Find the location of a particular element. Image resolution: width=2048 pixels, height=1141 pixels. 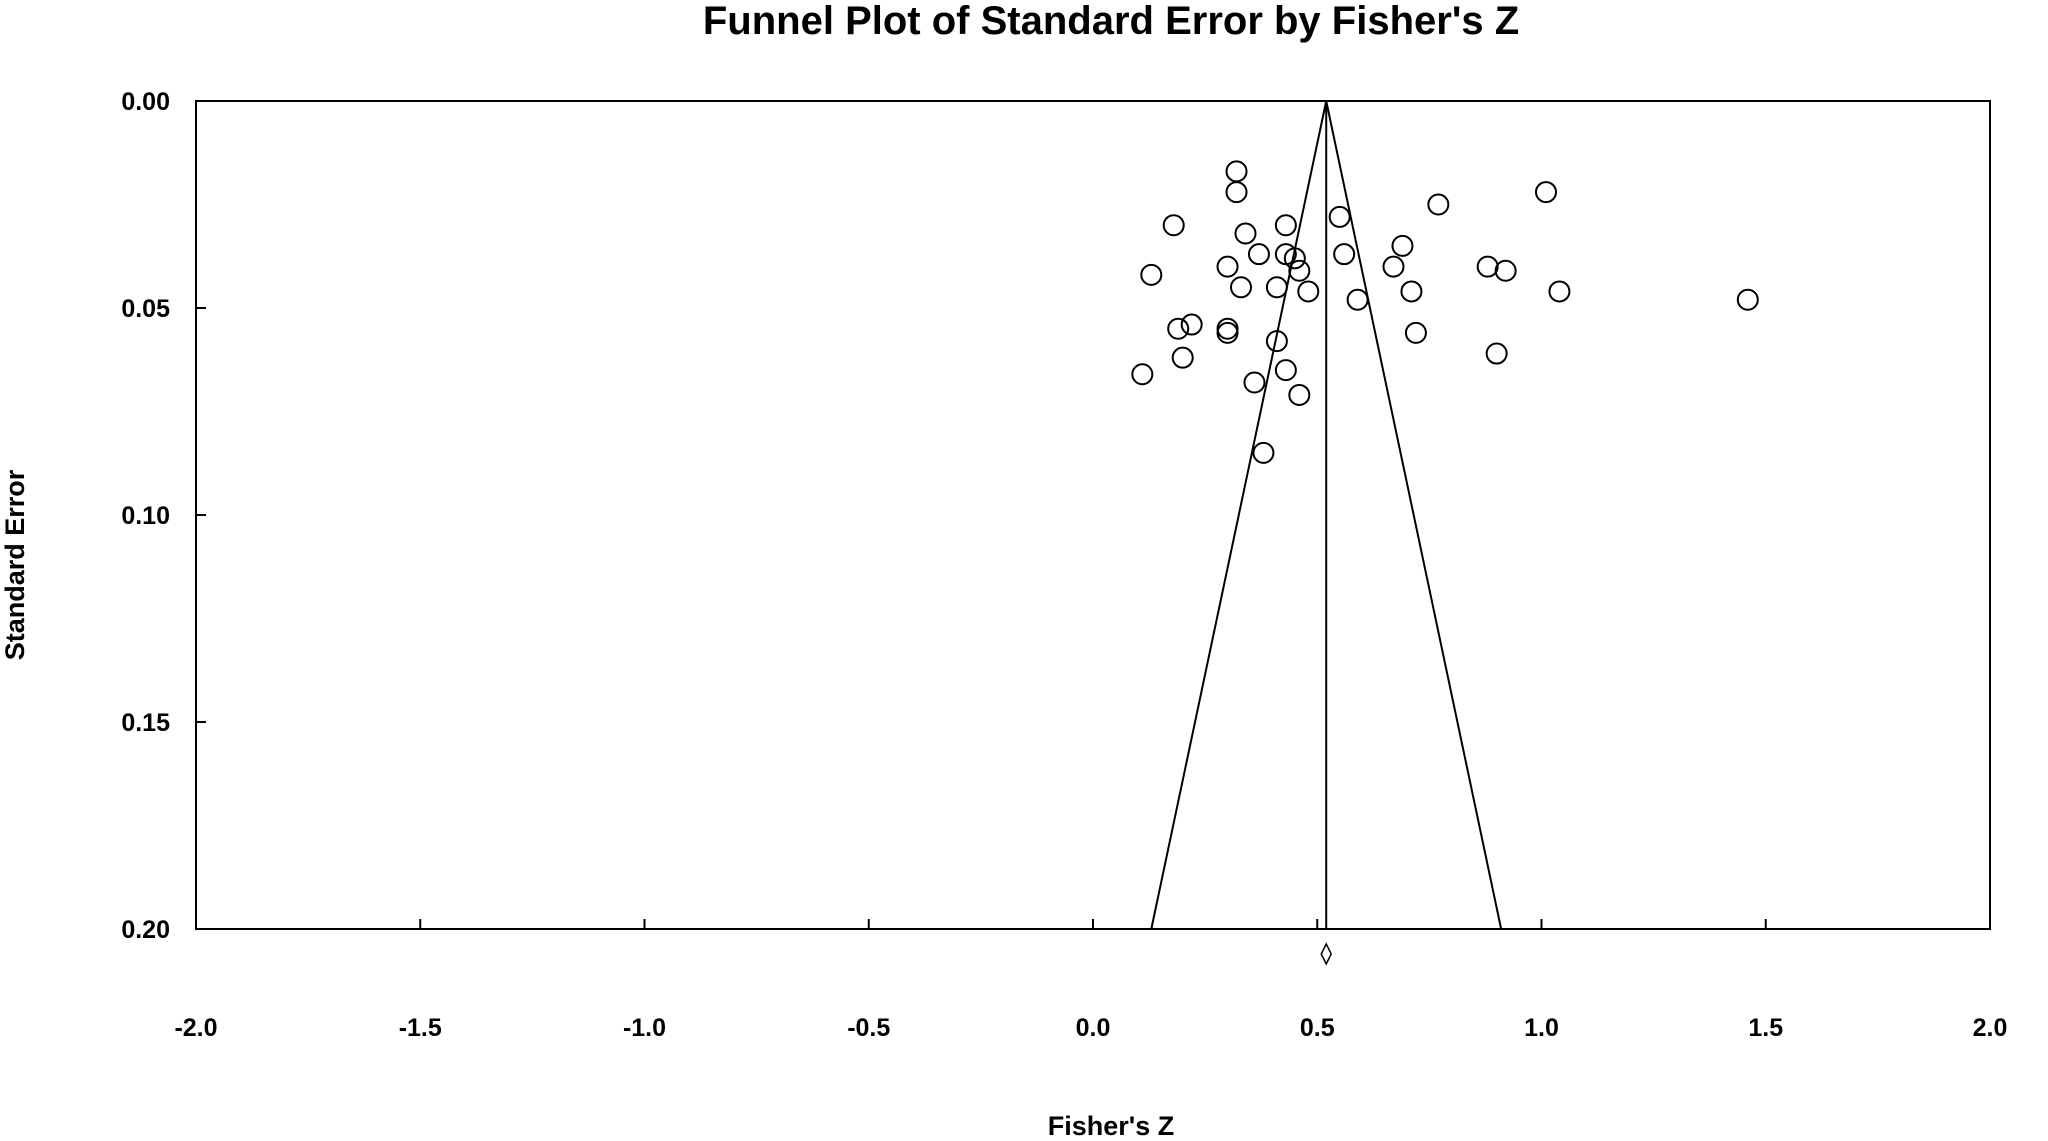

y-tick-label: 0.10 is located at coordinates (145, 516).